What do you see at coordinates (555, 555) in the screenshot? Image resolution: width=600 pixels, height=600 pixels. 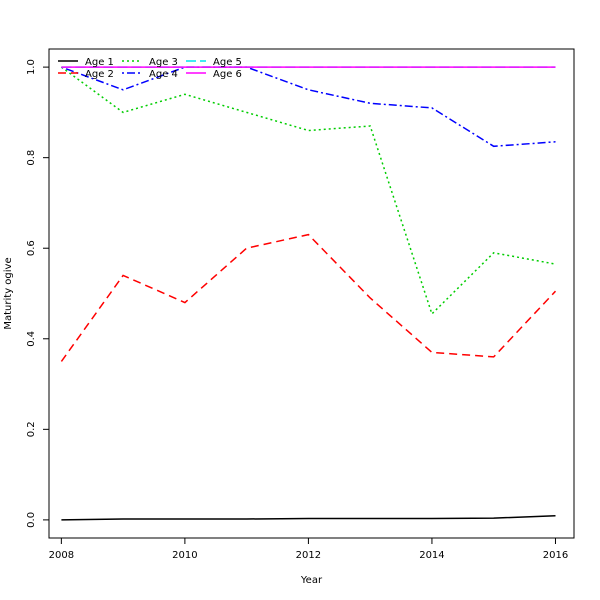 I see `x-tick-label: 2016` at bounding box center [555, 555].